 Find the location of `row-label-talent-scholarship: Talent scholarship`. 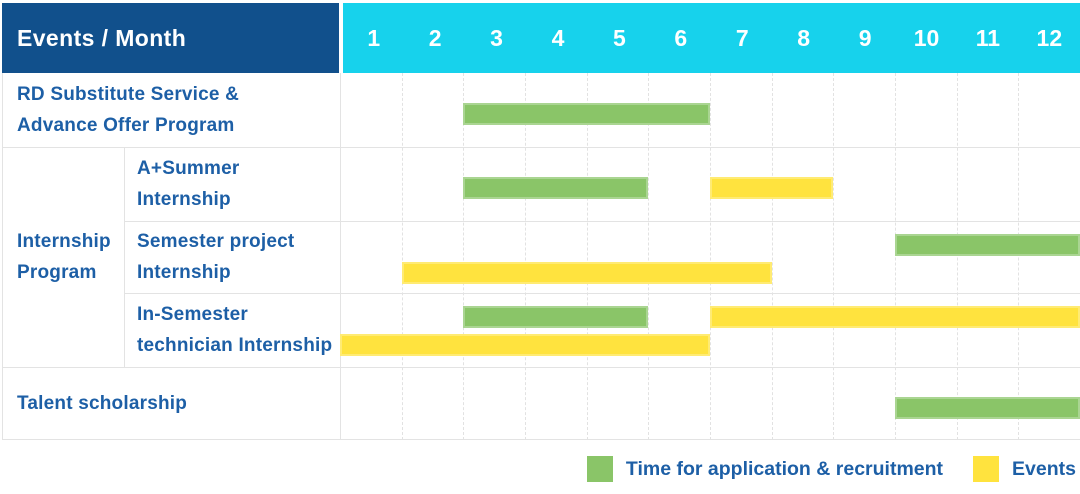

row-label-talent-scholarship: Talent scholarship is located at coordinates (102, 403).